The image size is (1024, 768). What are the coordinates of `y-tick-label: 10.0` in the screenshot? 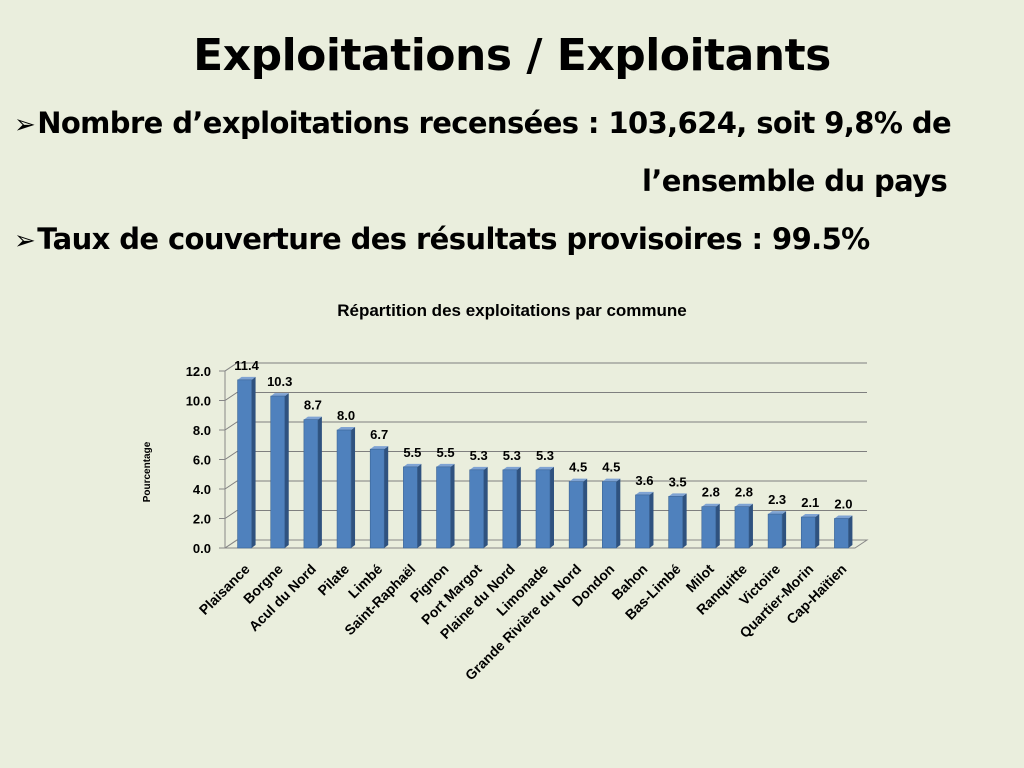 It's located at (198, 401).